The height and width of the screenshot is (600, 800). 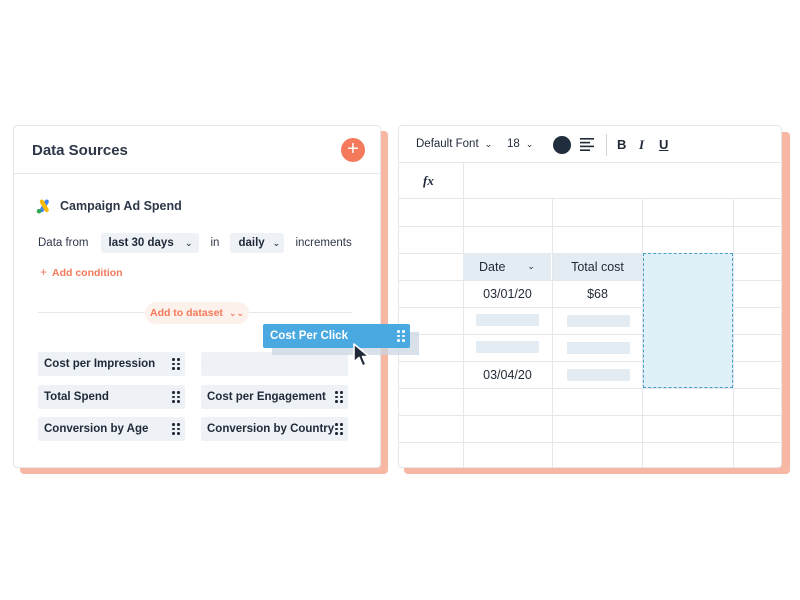 I want to click on text-color-button, so click(x=562, y=145).